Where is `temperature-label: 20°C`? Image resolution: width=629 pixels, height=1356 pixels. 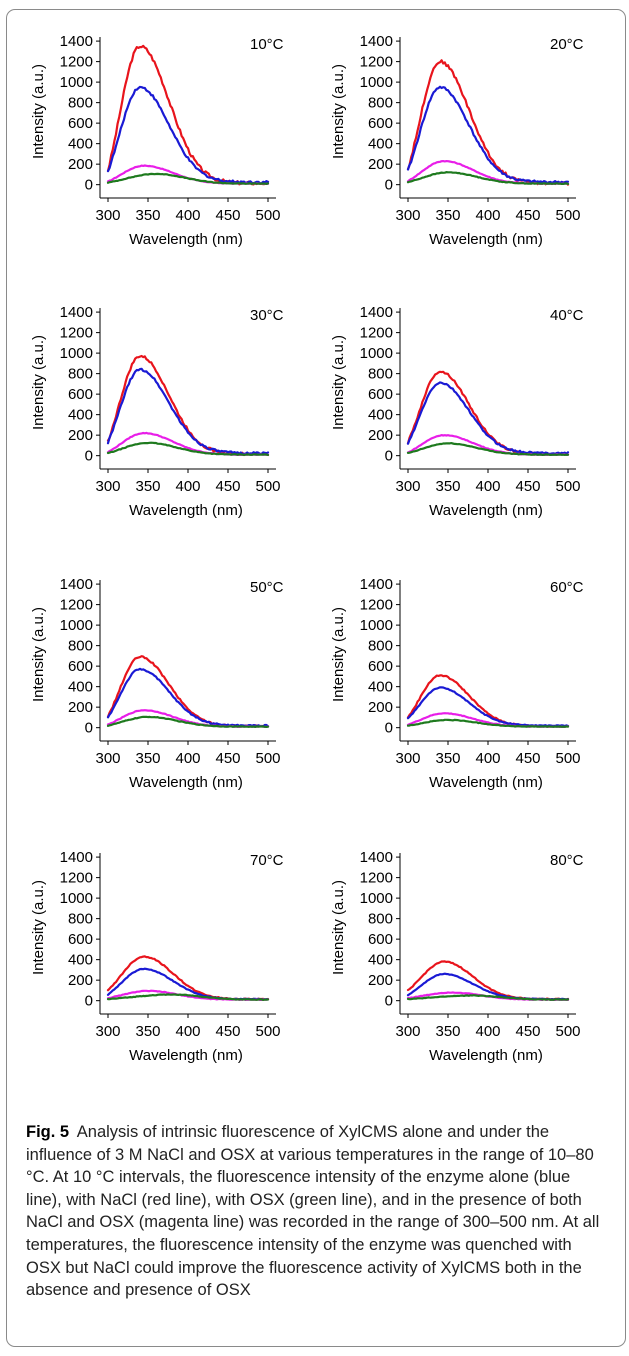 temperature-label: 20°C is located at coordinates (567, 44).